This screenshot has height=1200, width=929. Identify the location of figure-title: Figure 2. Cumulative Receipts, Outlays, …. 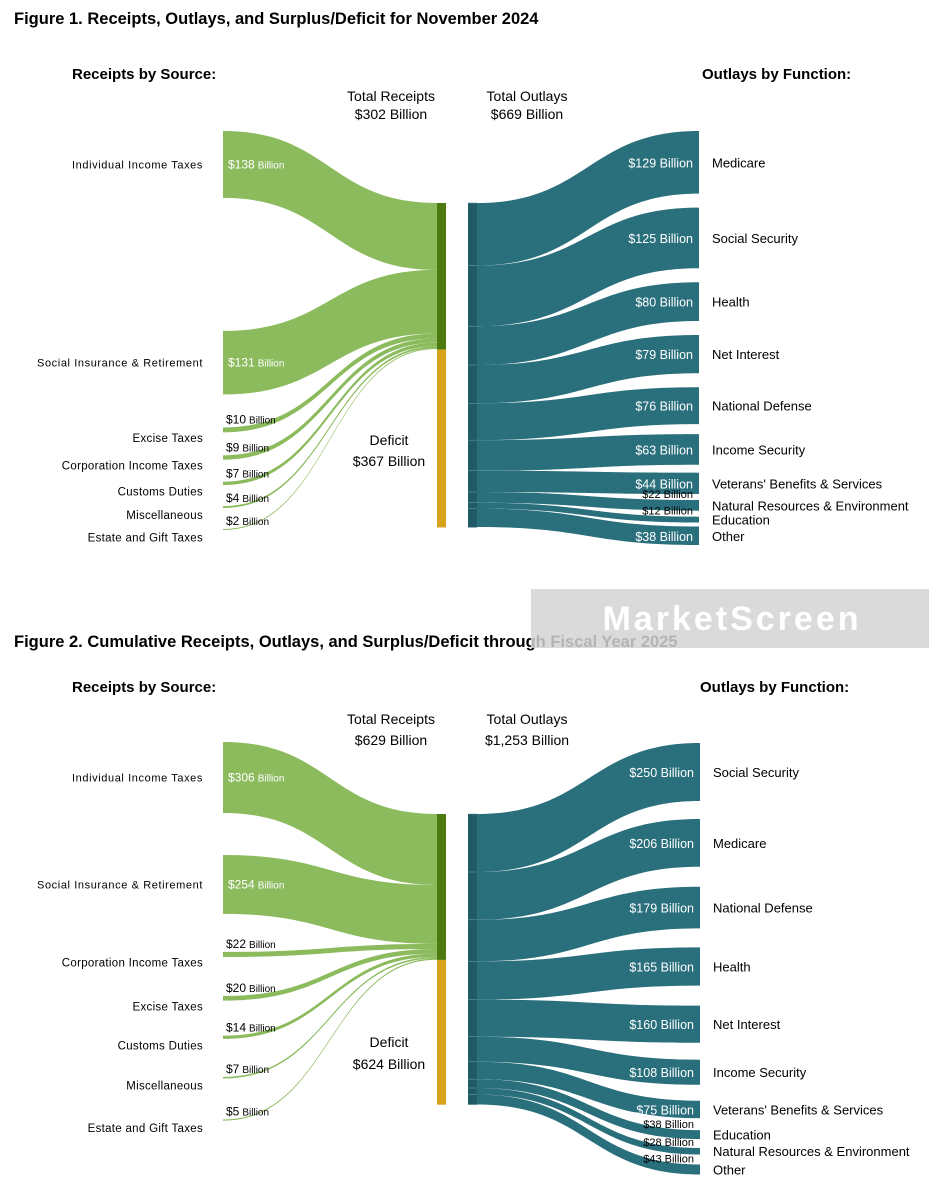
(346, 642).